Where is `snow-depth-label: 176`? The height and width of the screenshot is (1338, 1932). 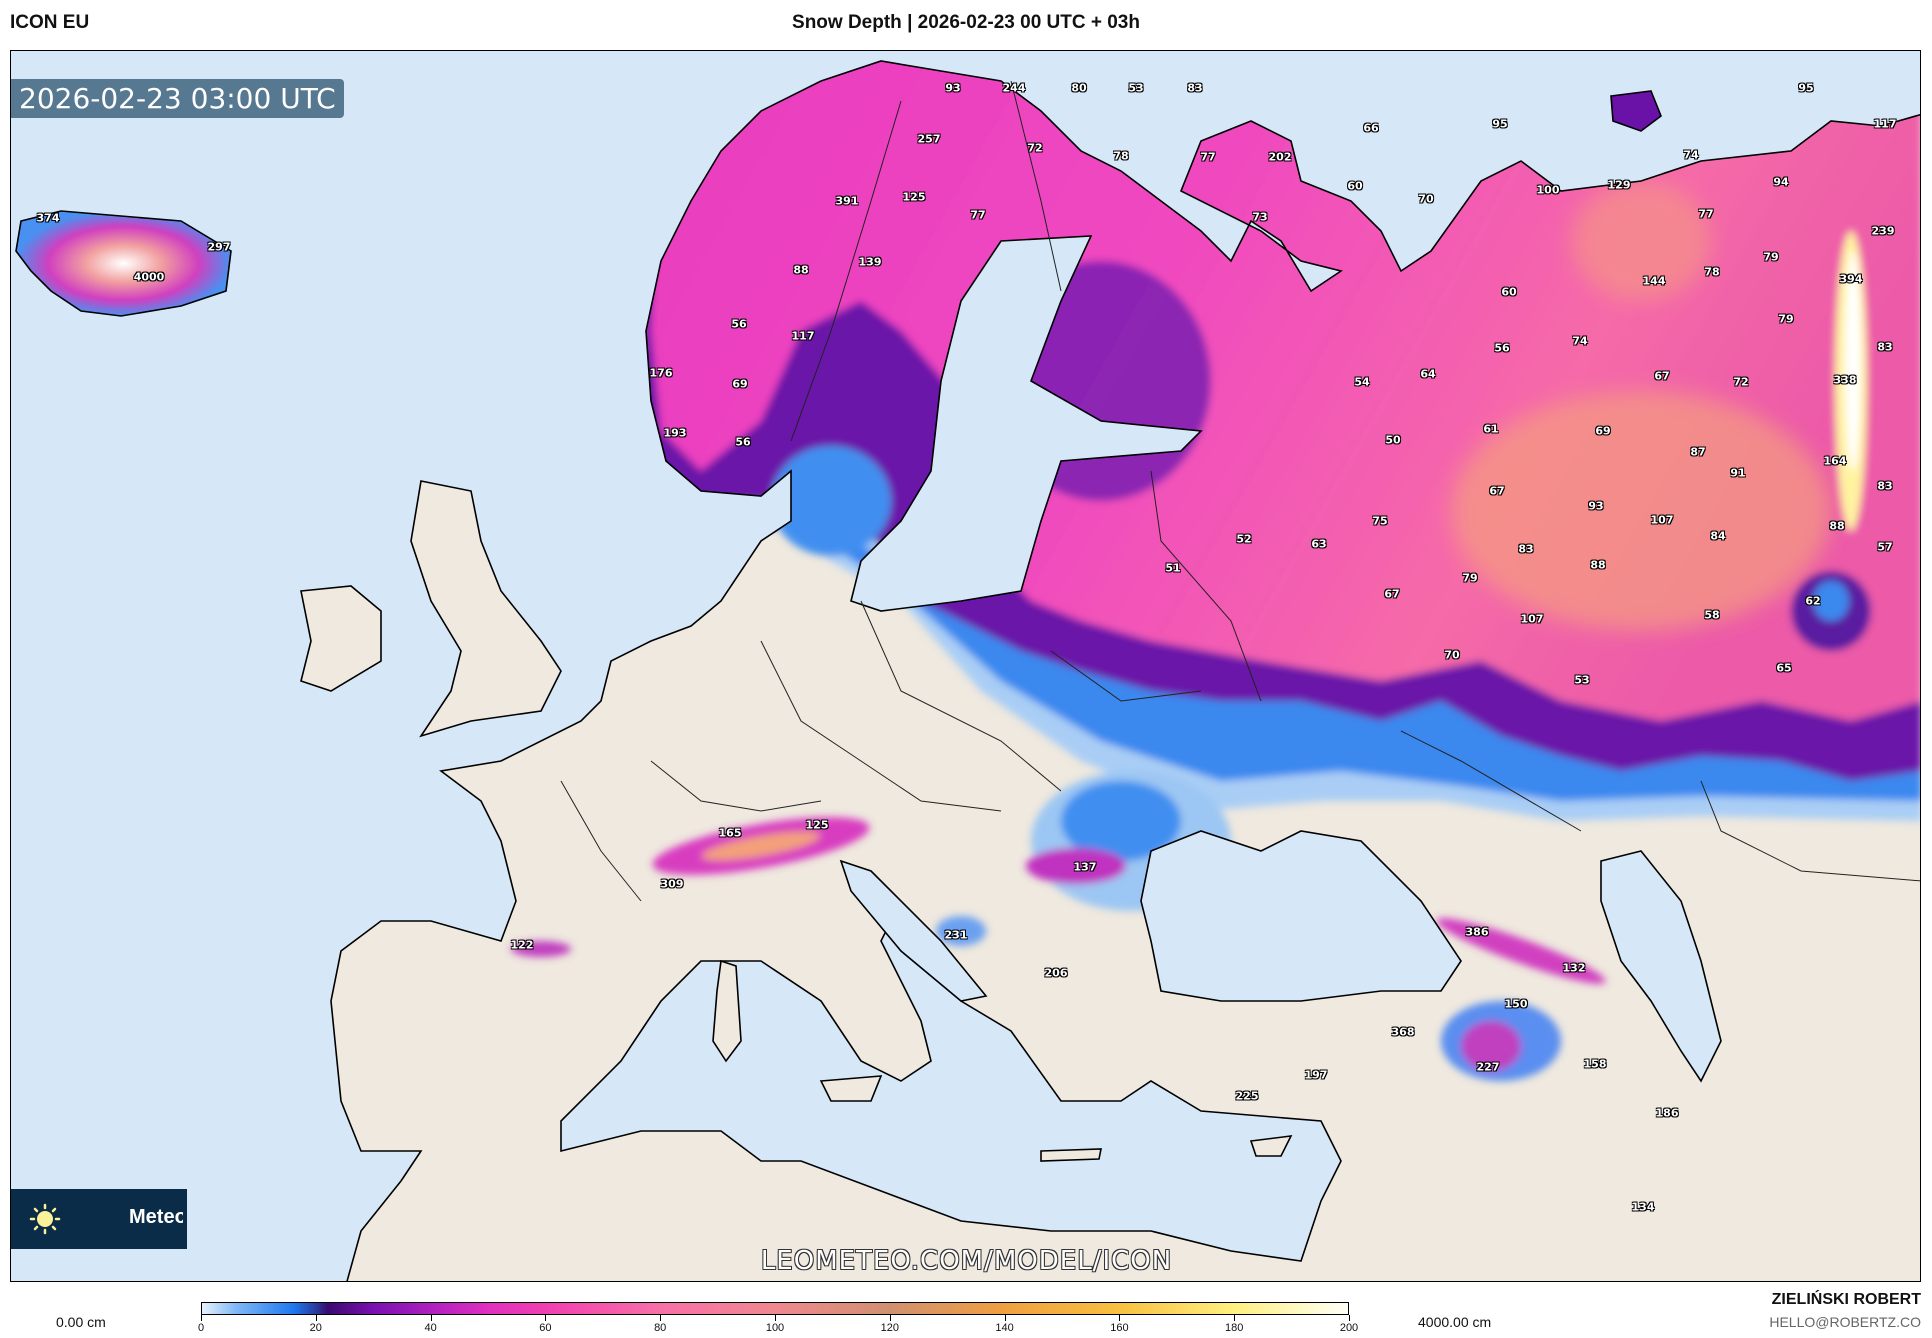 snow-depth-label: 176 is located at coordinates (661, 373).